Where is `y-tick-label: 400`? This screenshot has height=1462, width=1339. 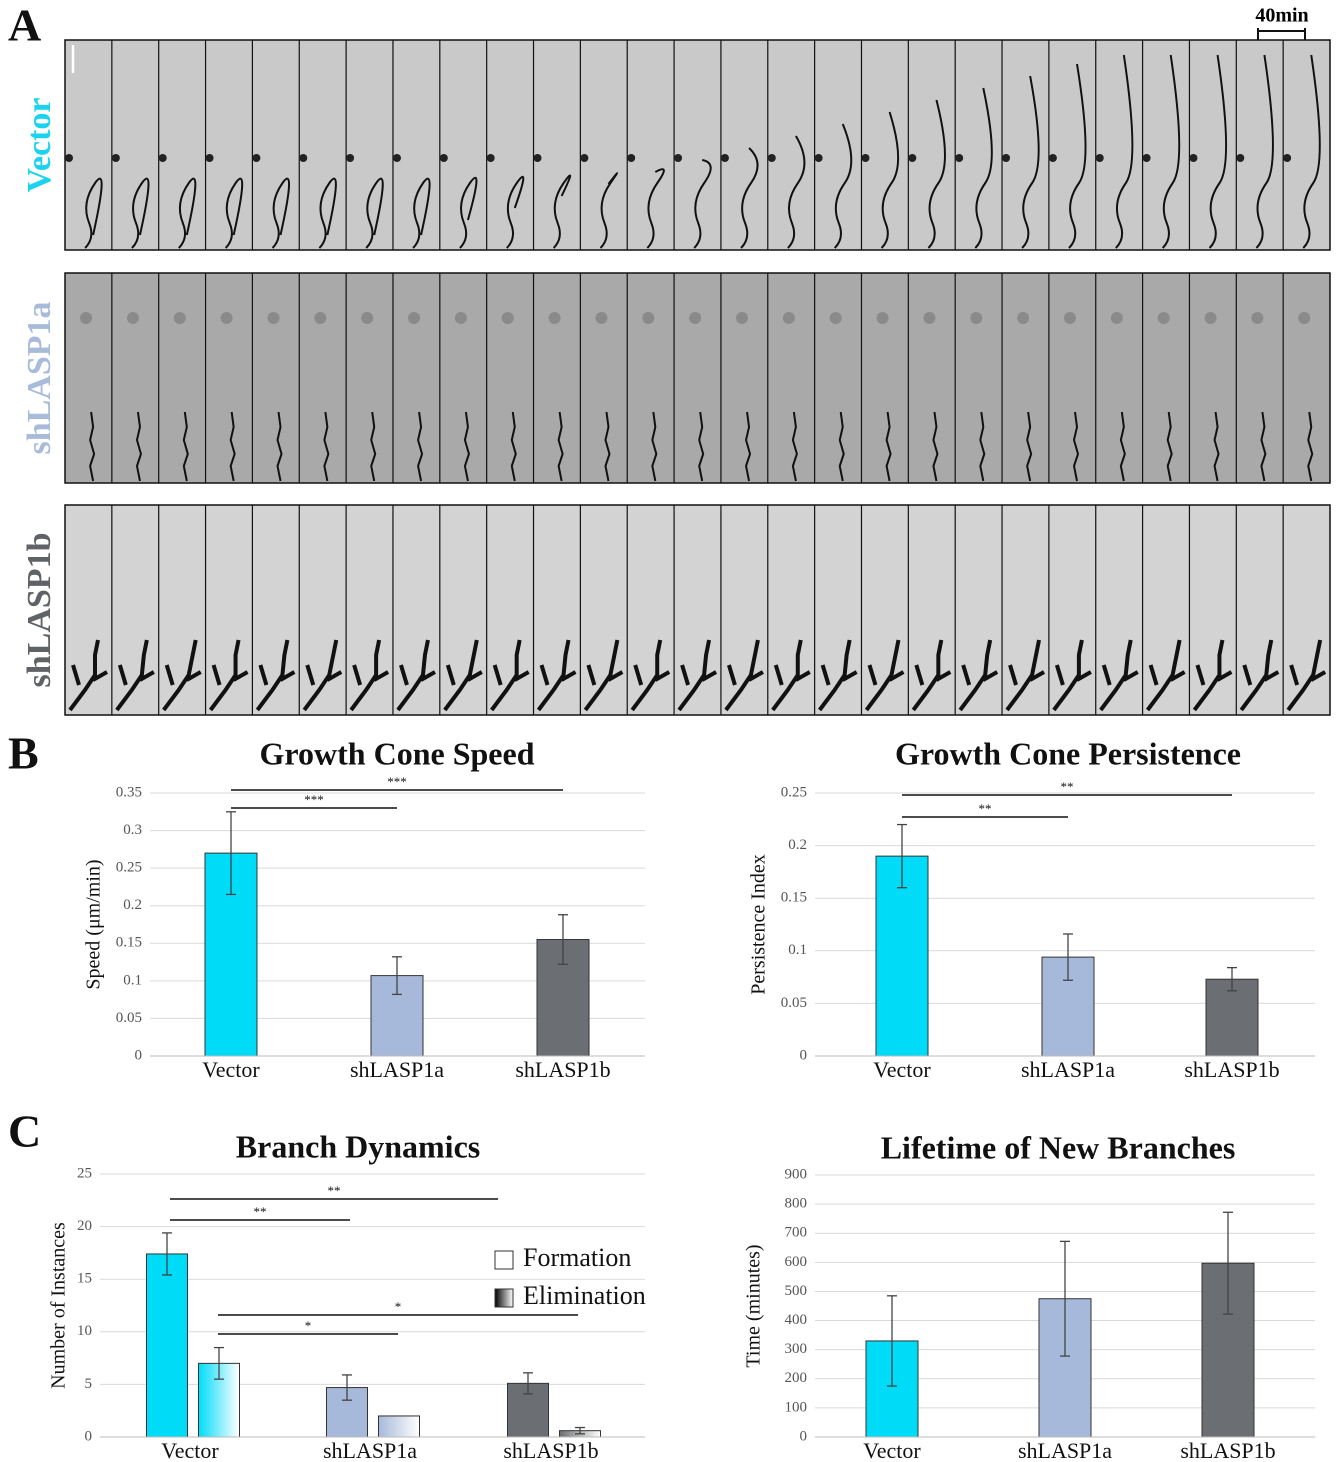
y-tick-label: 400 is located at coordinates (796, 1320).